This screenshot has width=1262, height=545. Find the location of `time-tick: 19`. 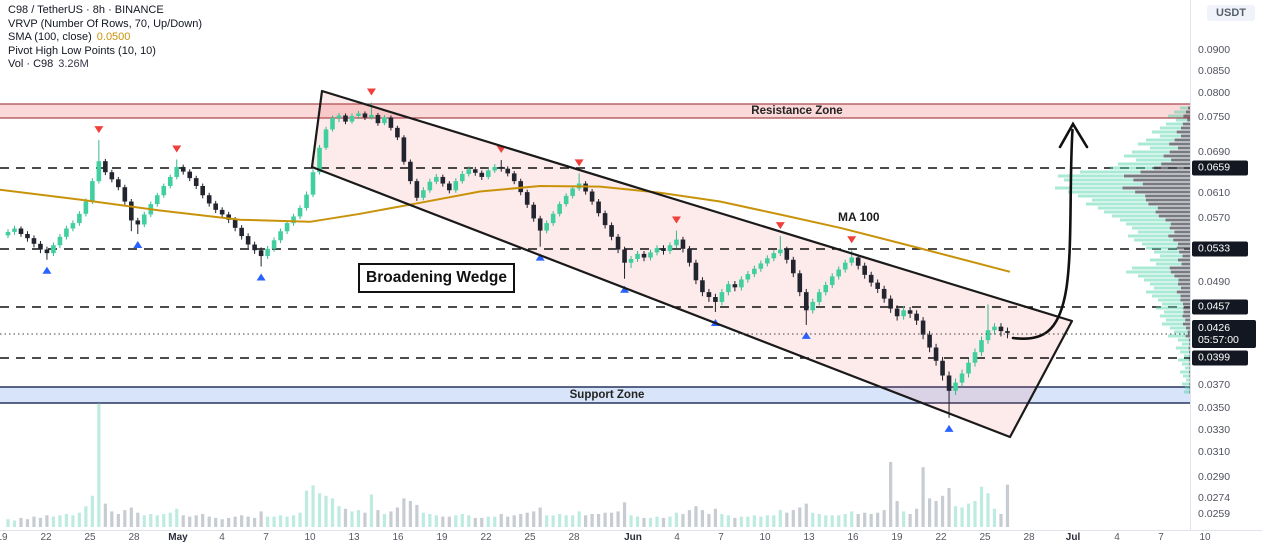

time-tick: 19 is located at coordinates (897, 537).